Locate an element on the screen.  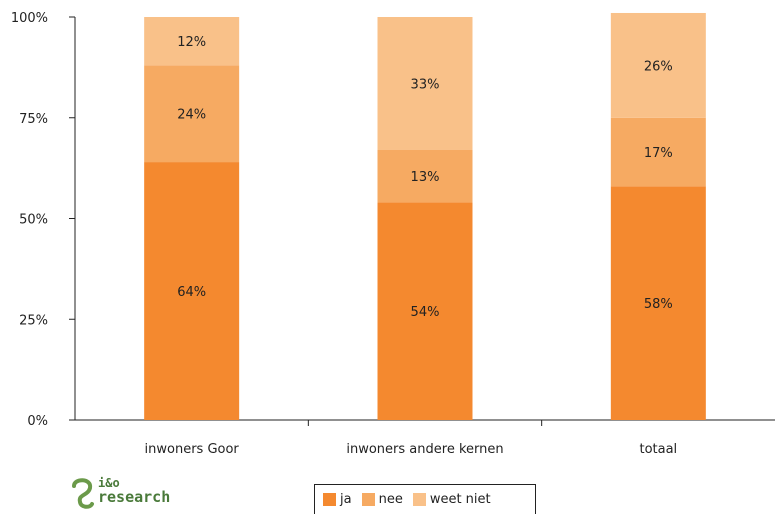
data-label: 24% is located at coordinates (191, 115).